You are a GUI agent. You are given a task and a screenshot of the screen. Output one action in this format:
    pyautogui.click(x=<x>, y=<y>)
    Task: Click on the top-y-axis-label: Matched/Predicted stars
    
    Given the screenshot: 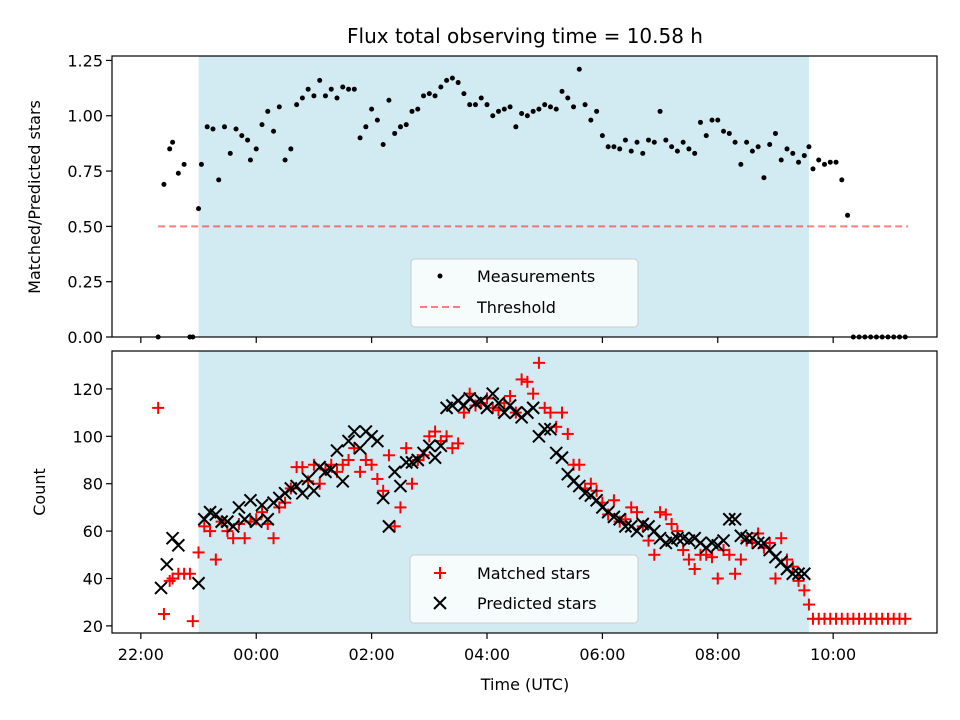 What is the action you would take?
    pyautogui.click(x=34, y=197)
    